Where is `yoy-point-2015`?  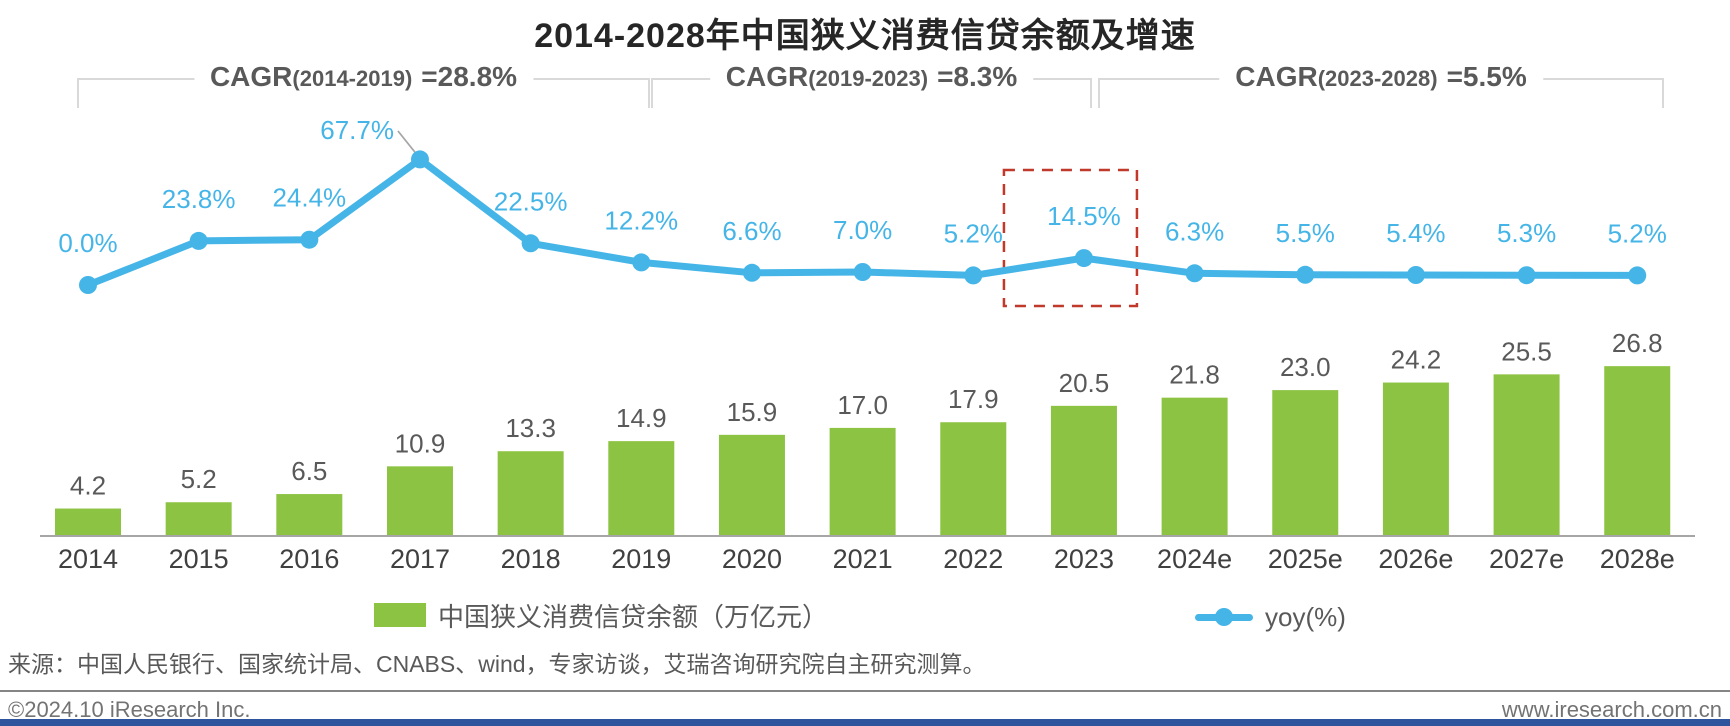 yoy-point-2015 is located at coordinates (198, 240).